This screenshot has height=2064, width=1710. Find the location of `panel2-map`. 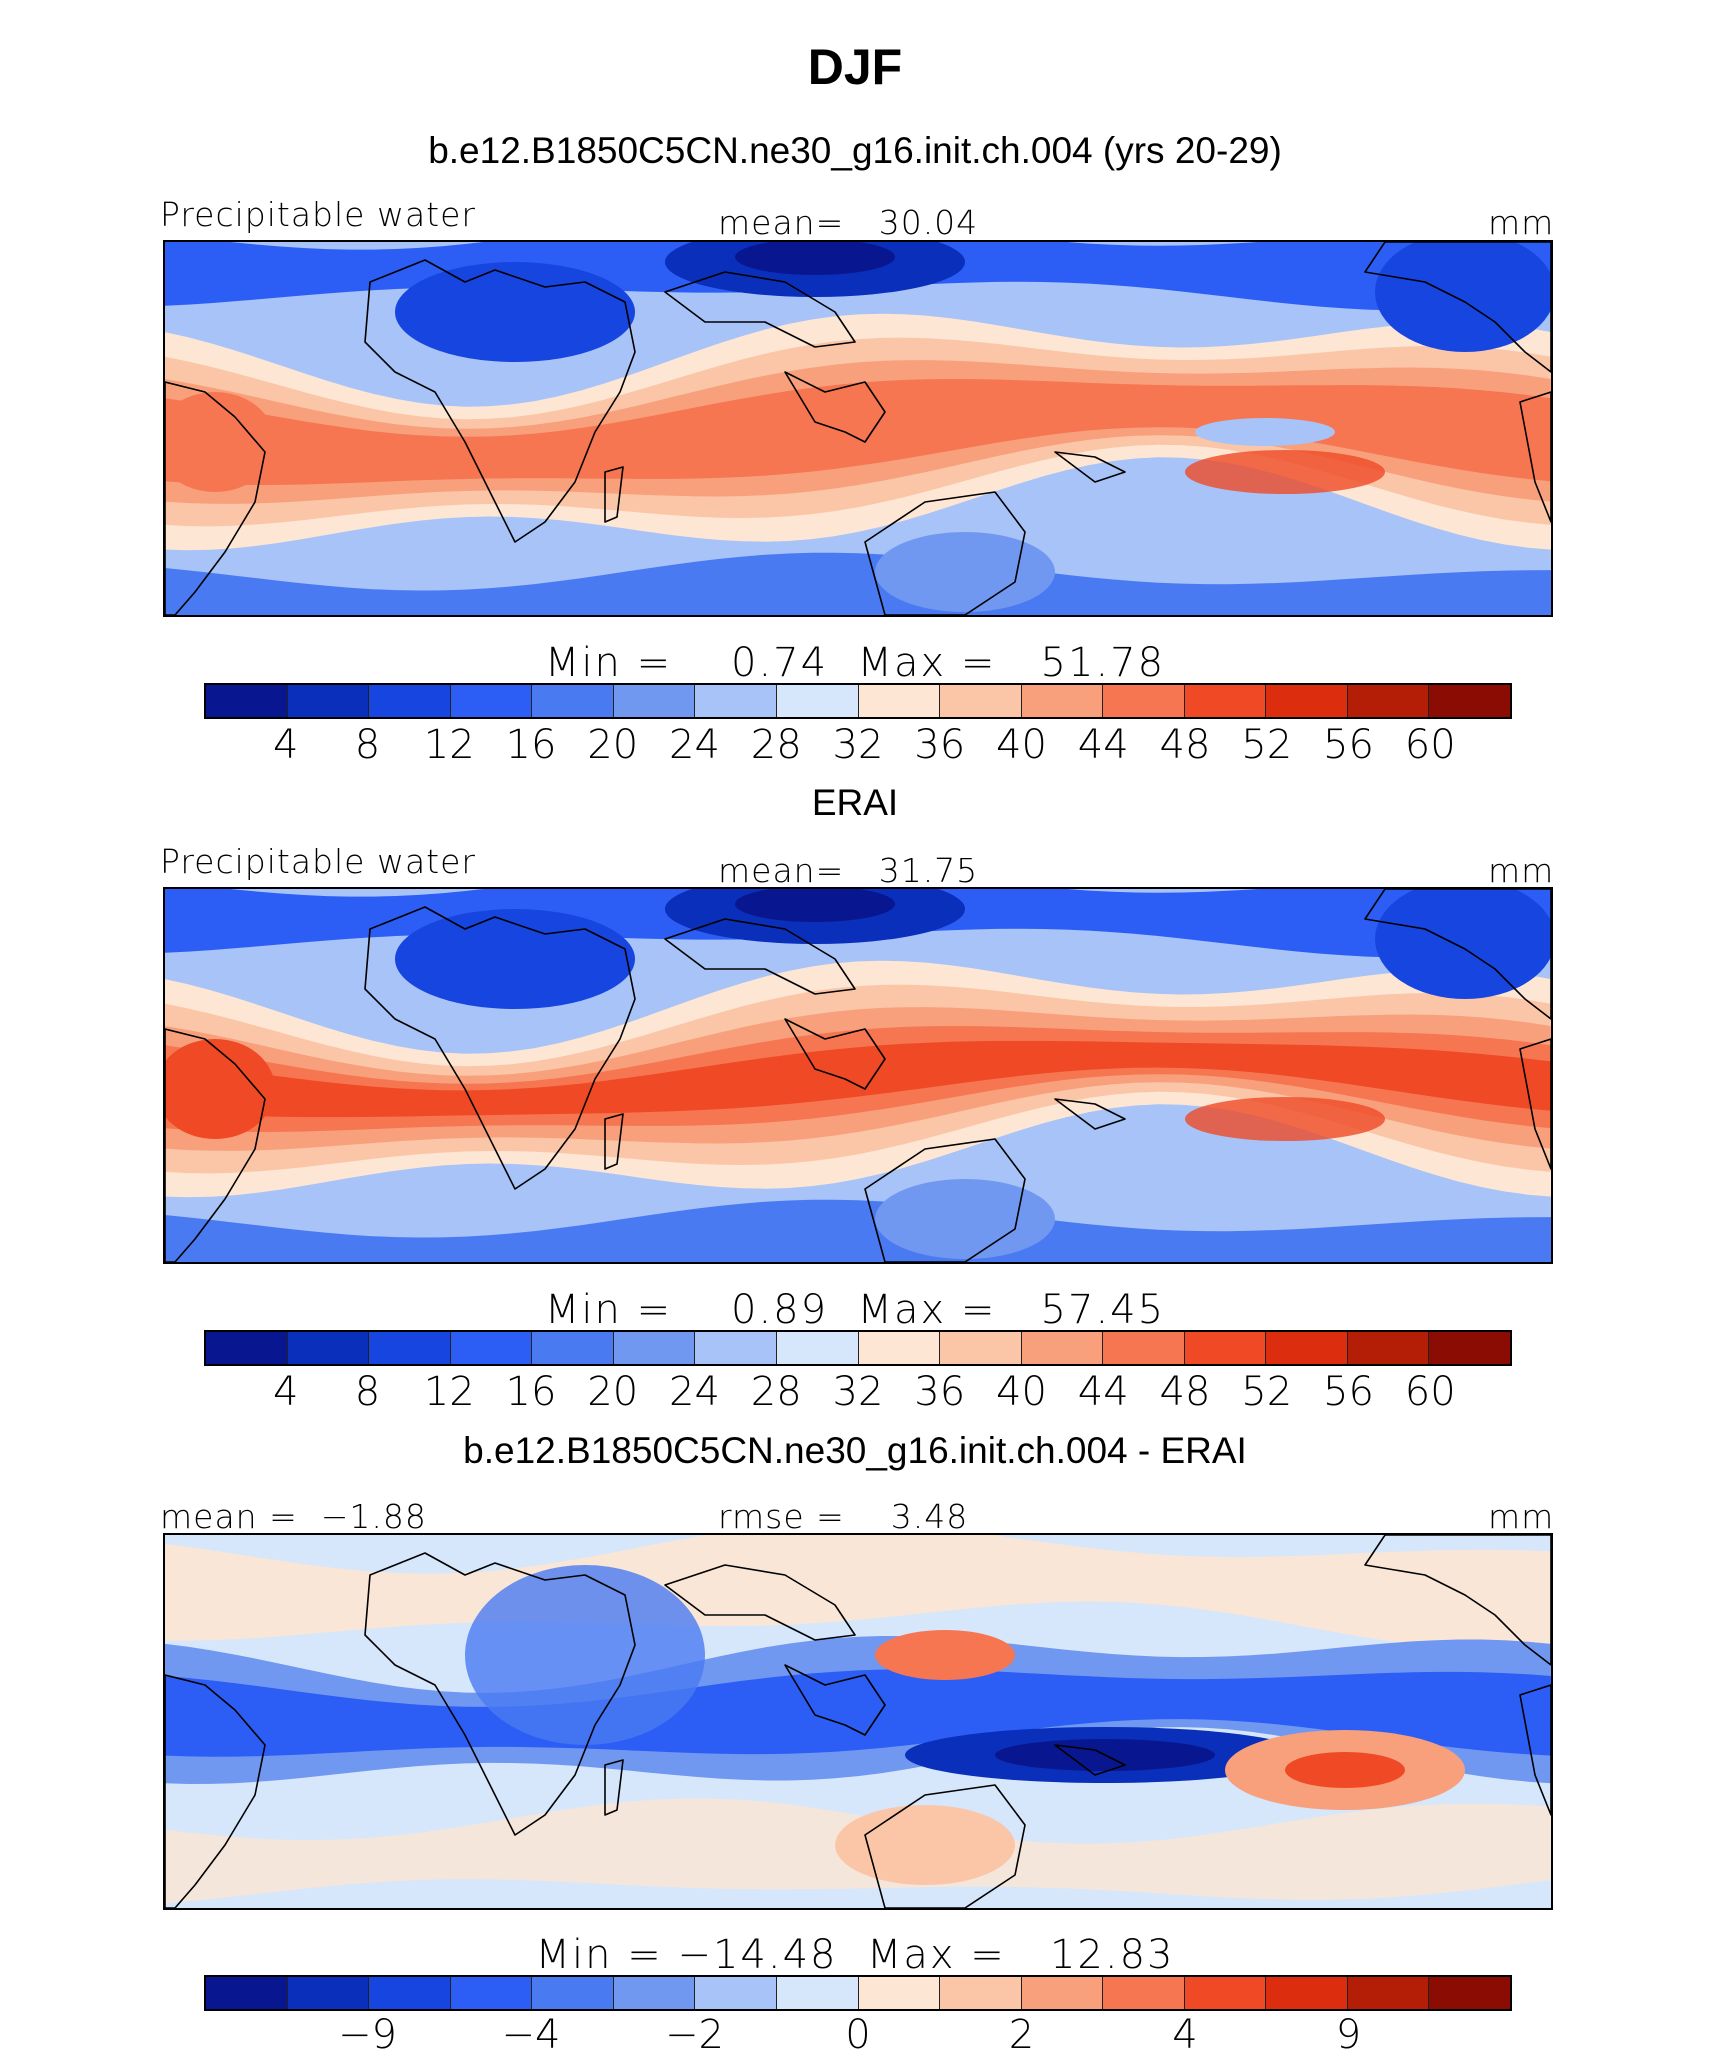

panel2-map is located at coordinates (858, 1075).